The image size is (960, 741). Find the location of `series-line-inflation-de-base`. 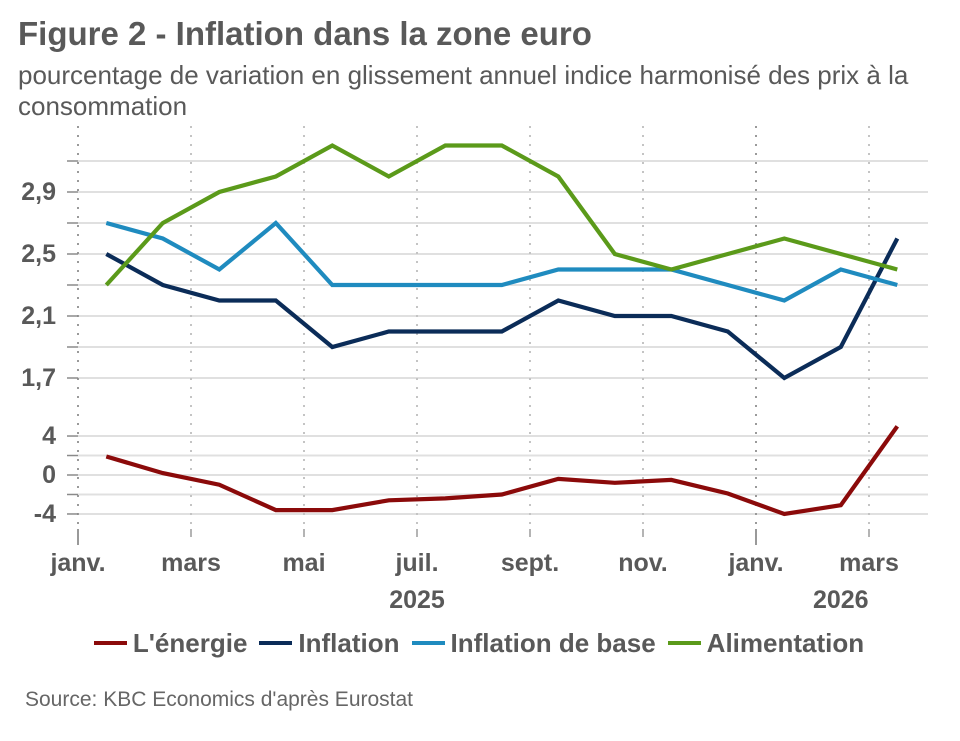

series-line-inflation-de-base is located at coordinates (501, 261).